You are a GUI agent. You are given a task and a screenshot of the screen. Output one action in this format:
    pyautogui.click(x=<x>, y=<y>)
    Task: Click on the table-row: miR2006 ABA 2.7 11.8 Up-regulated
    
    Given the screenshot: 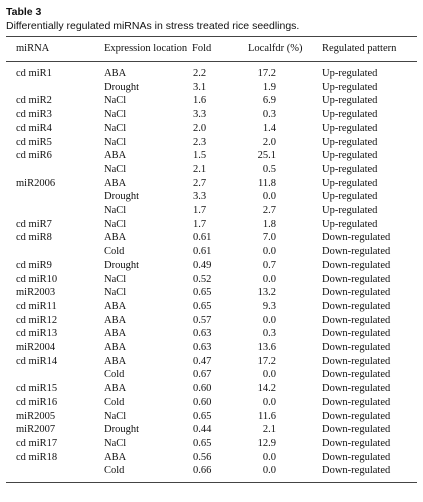 What is the action you would take?
    pyautogui.click(x=211, y=184)
    